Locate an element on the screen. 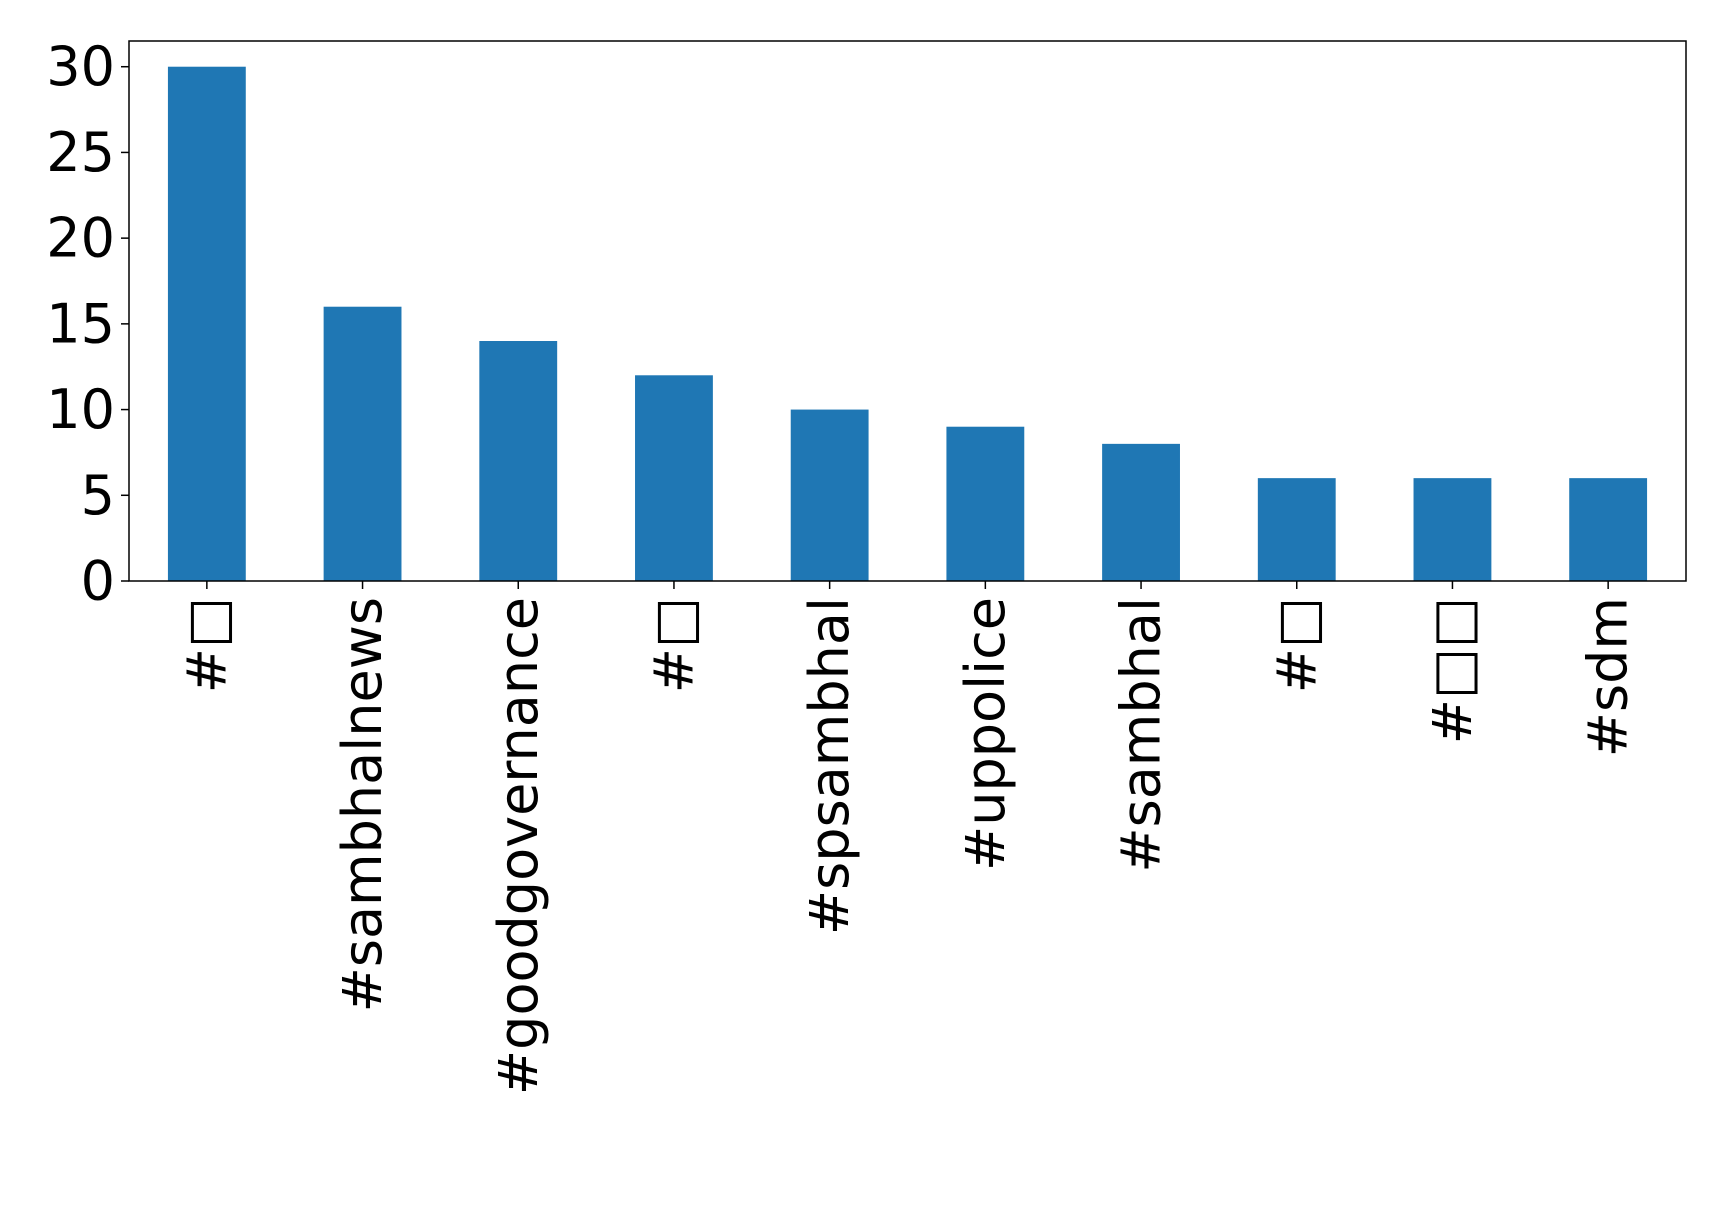 This screenshot has width=1719, height=1205. y-tick-label: 15 is located at coordinates (80, 323).